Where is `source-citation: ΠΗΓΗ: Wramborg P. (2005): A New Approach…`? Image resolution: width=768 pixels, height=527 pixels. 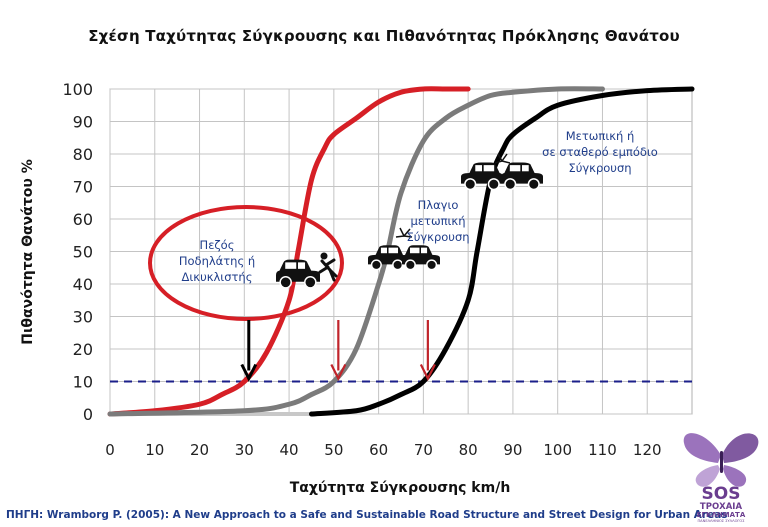
source-citation: ΠΗΓΗ: Wramborg P. (2005): A New Approach… is located at coordinates (367, 515).